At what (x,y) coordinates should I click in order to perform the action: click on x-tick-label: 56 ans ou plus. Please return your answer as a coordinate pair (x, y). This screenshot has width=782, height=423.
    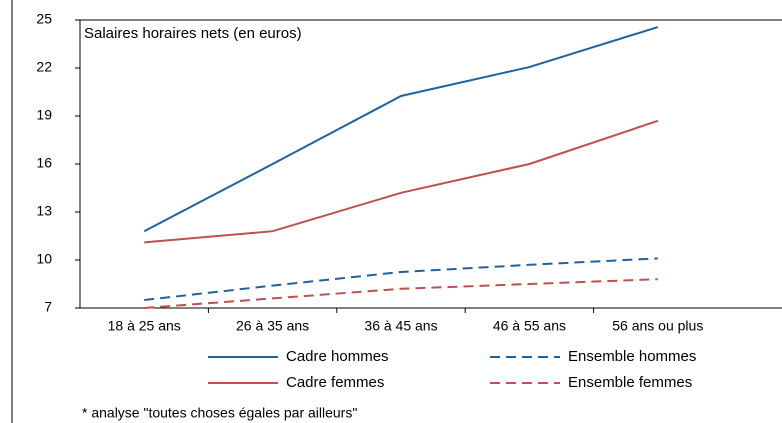
    Looking at the image, I should click on (657, 326).